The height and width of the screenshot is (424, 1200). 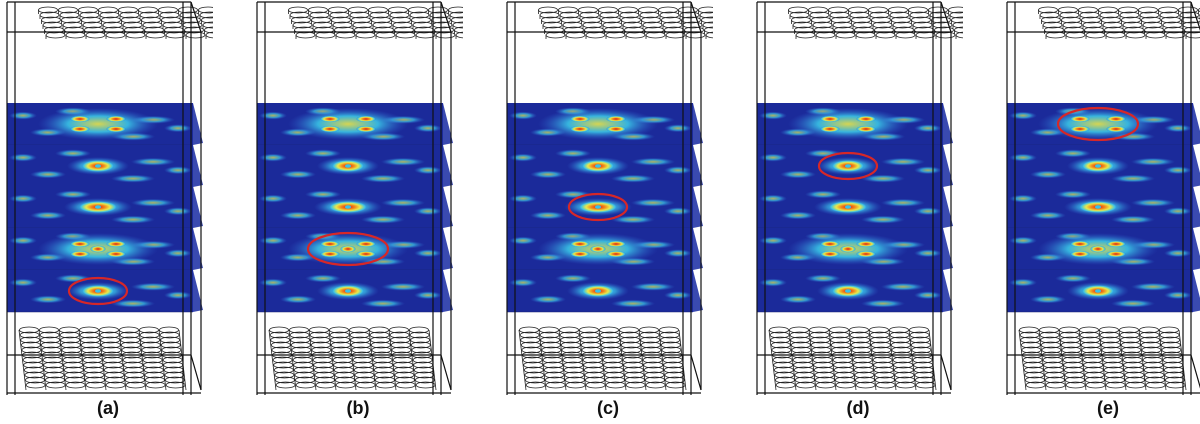 What do you see at coordinates (608, 408) in the screenshot?
I see `panel-label: (c)` at bounding box center [608, 408].